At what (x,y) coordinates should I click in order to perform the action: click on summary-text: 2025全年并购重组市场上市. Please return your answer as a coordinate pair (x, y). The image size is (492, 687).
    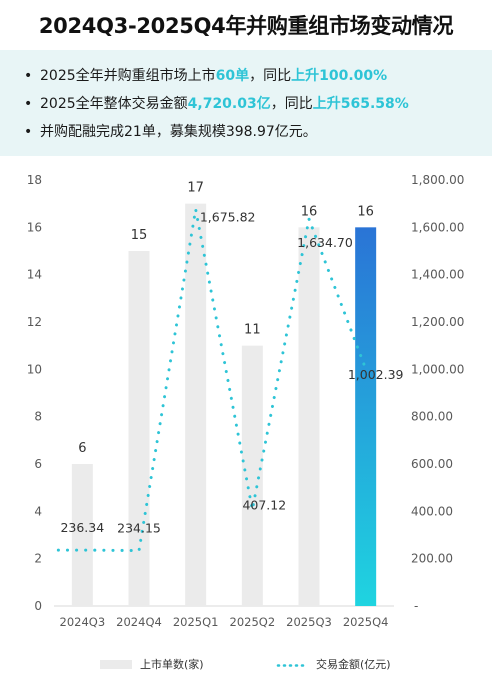
    Looking at the image, I should click on (128, 76).